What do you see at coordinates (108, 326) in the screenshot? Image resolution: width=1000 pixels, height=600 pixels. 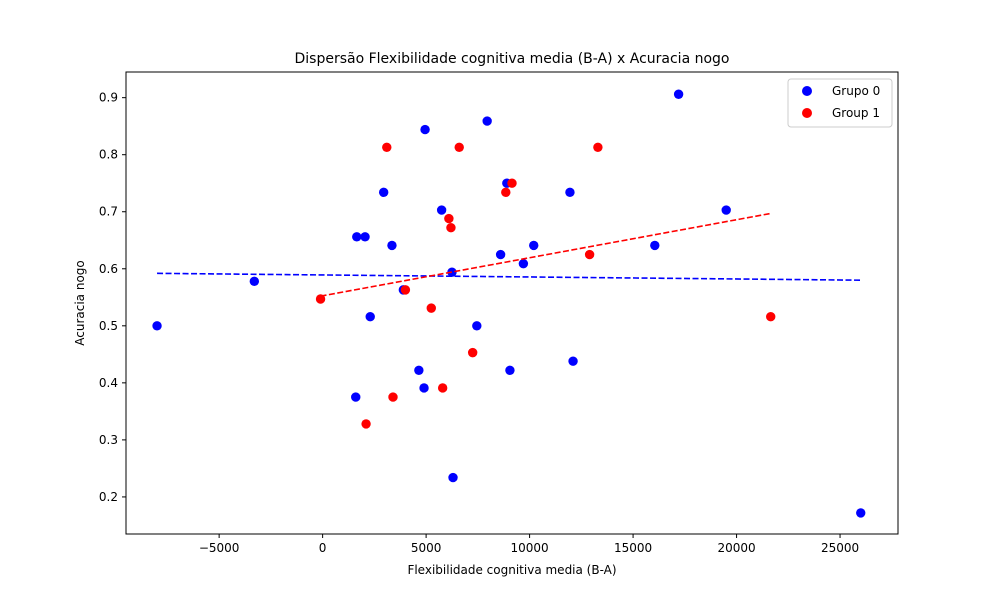 I see `y-tick-label: 0.5` at bounding box center [108, 326].